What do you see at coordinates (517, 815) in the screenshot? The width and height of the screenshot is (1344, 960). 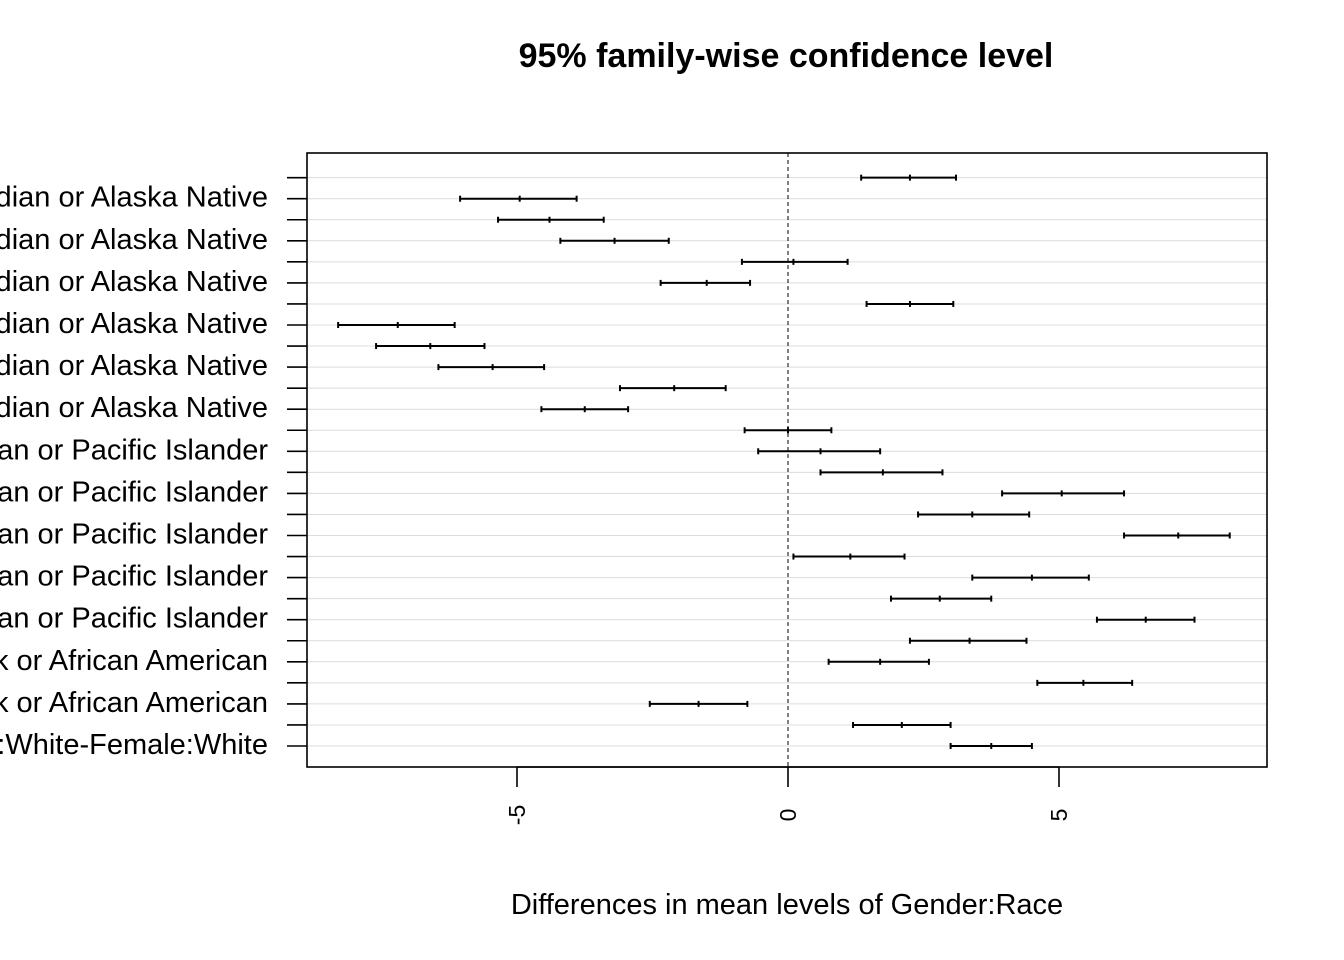 I see `x-tick-label: -5` at bounding box center [517, 815].